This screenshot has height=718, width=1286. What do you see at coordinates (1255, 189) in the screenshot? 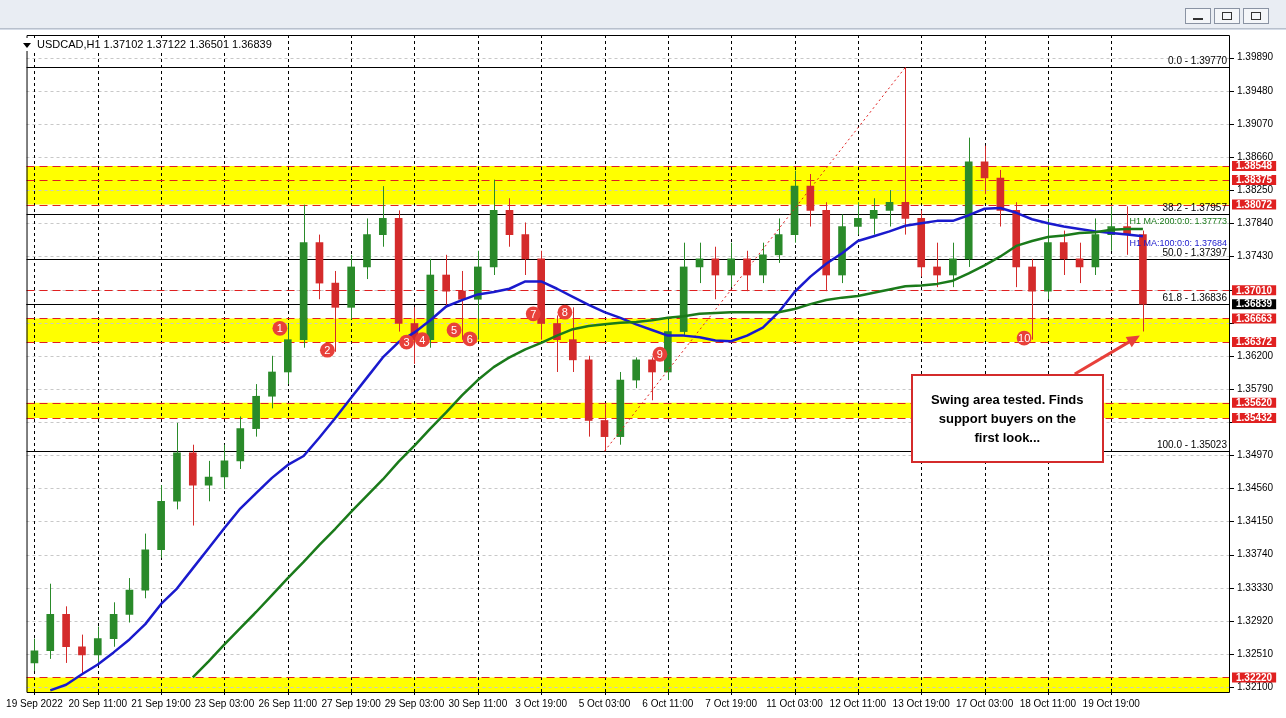
I see `y-tick-label: 1.38250` at bounding box center [1255, 189].